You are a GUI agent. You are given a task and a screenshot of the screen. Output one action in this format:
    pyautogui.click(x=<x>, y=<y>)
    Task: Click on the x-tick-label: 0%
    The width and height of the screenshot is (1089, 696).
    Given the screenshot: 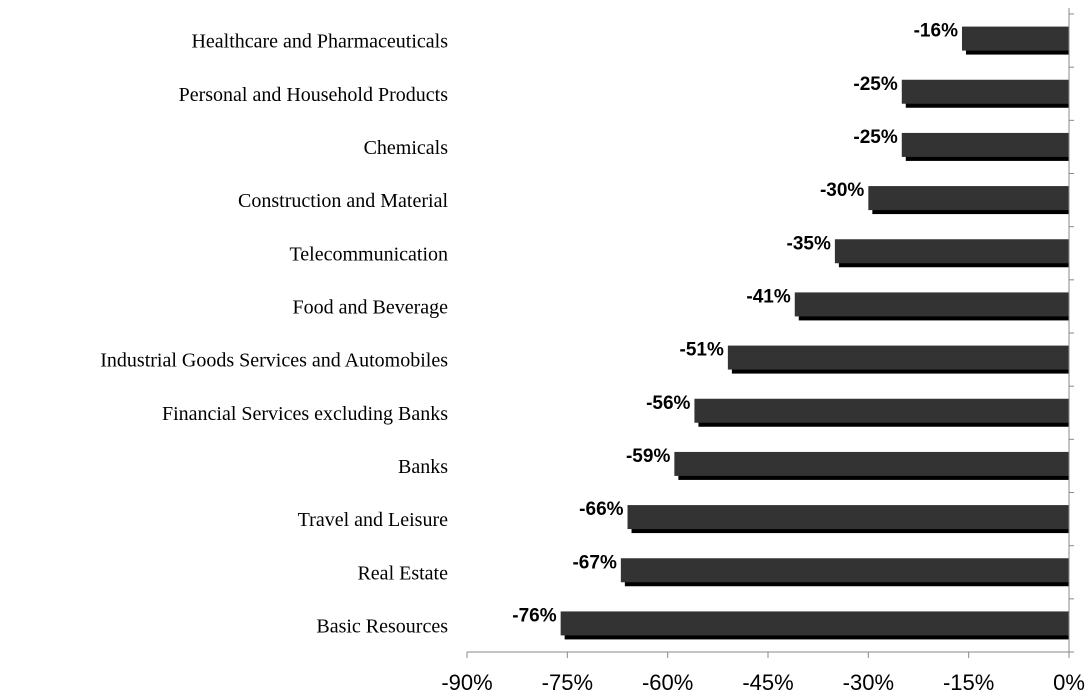 What is the action you would take?
    pyautogui.click(x=1069, y=682)
    